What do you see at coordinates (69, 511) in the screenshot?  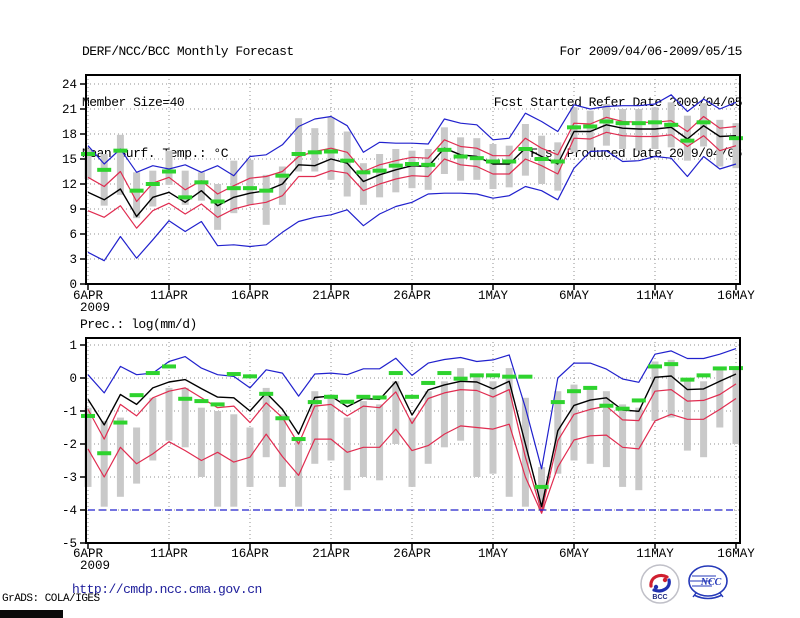 I see `svg-text: -4` at bounding box center [69, 511].